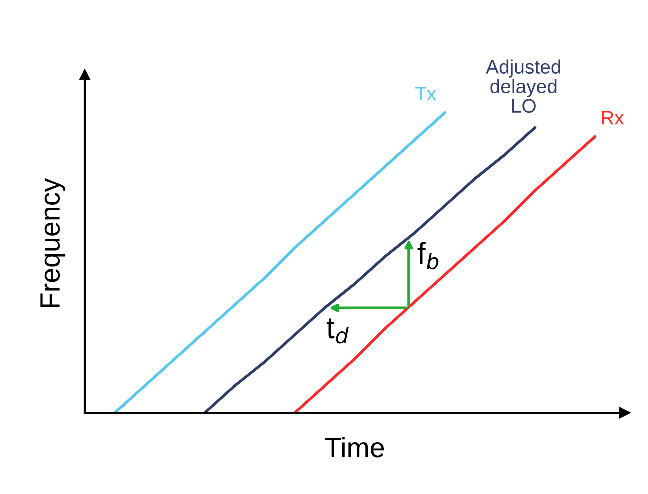 This screenshot has width=648, height=494. I want to click on series-label: Adjusted delayed LO, so click(523, 87).